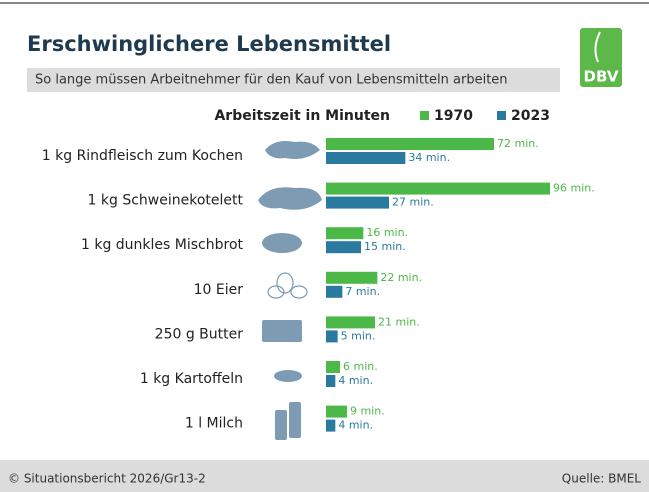  What do you see at coordinates (518, 143) in the screenshot?
I see `value-label: 72 min.` at bounding box center [518, 143].